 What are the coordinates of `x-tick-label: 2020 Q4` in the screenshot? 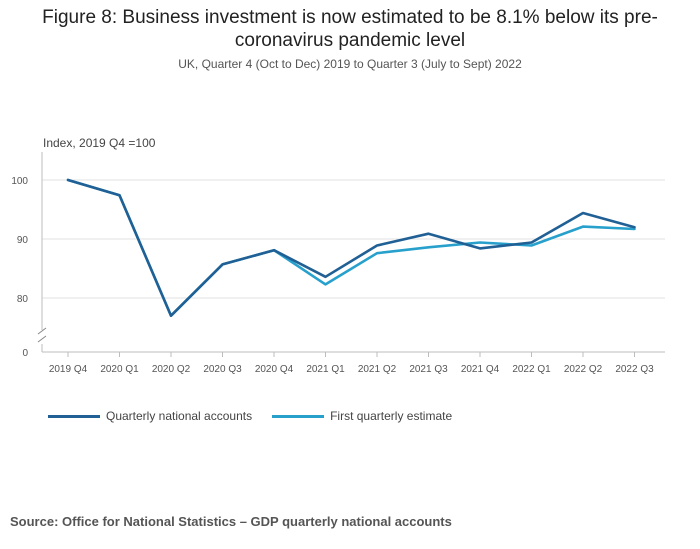 It's located at (274, 369).